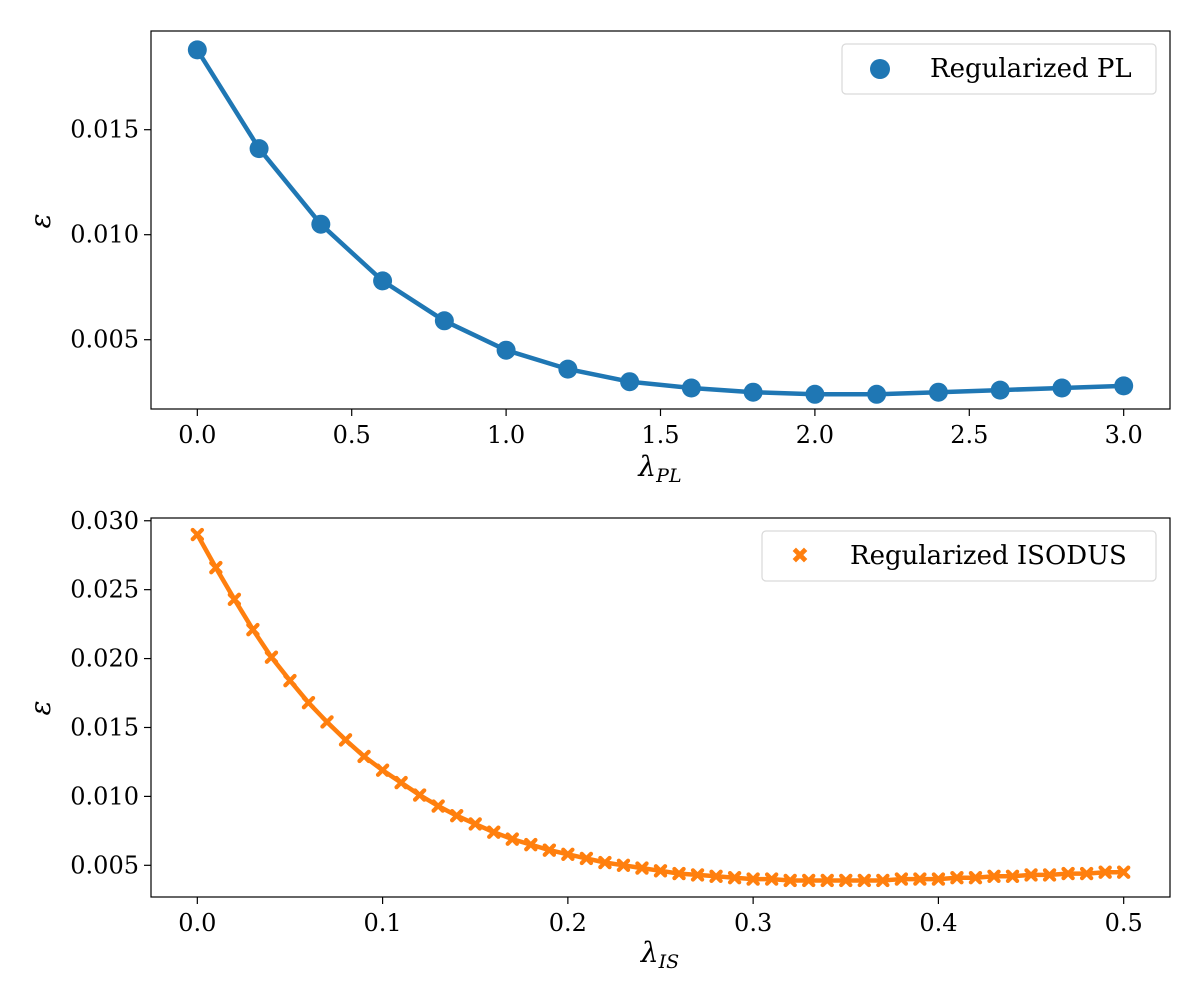 The image size is (1200, 1000). Describe the element at coordinates (383, 923) in the screenshot. I see `x-tick-label: 0.1` at that location.